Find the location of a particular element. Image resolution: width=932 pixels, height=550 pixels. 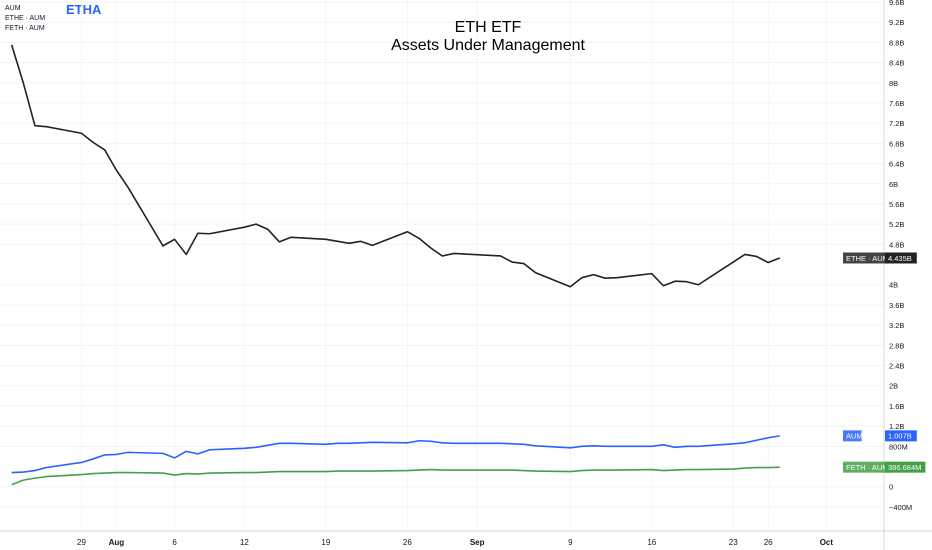

series-badge-name: AUM is located at coordinates (854, 436).